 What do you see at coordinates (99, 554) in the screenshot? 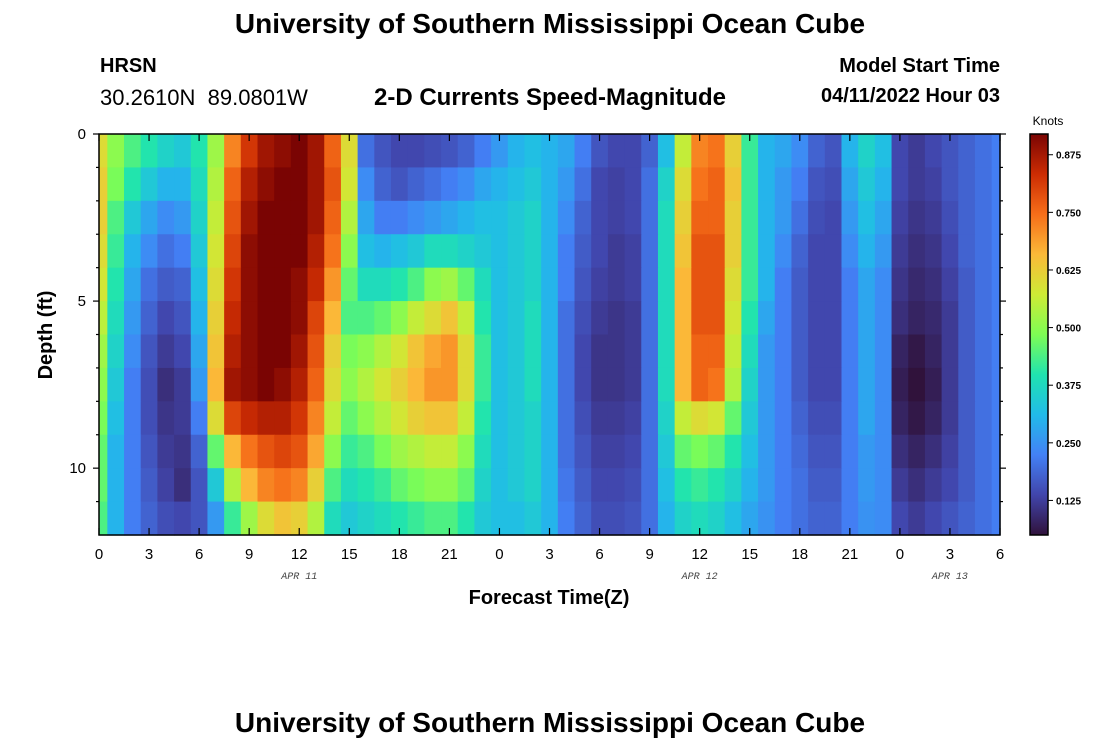
I see `x-tick-label: 0` at bounding box center [99, 554].